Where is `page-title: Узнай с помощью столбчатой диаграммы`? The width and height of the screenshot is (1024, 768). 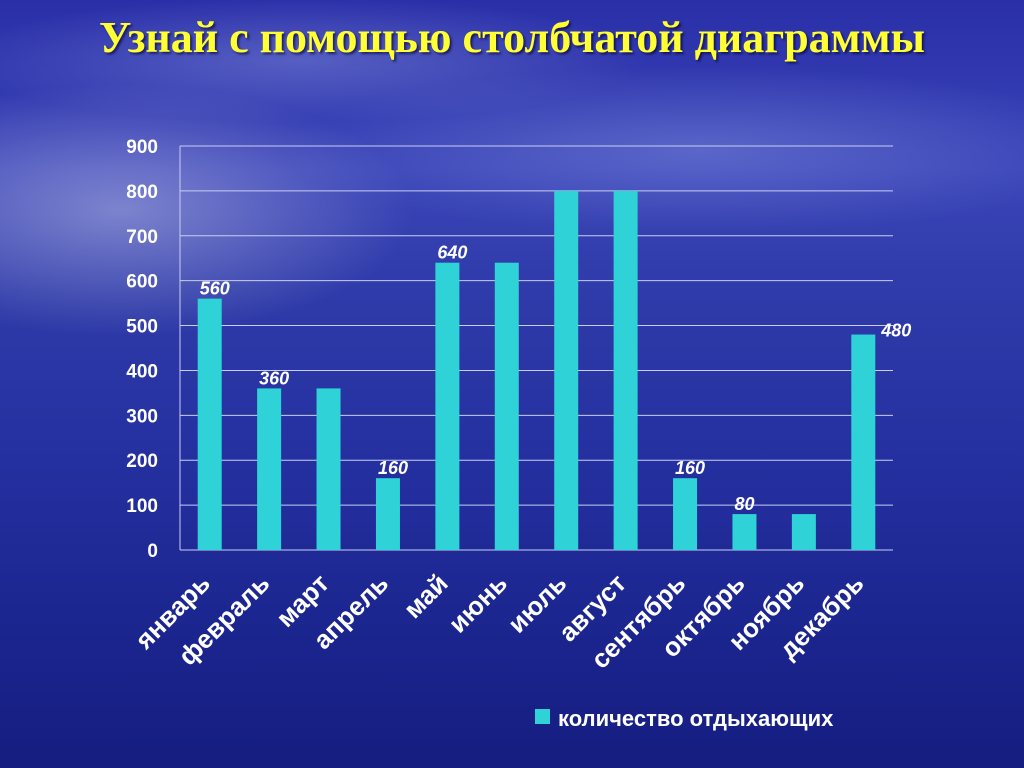 page-title: Узнай с помощью столбчатой диаграммы is located at coordinates (512, 37).